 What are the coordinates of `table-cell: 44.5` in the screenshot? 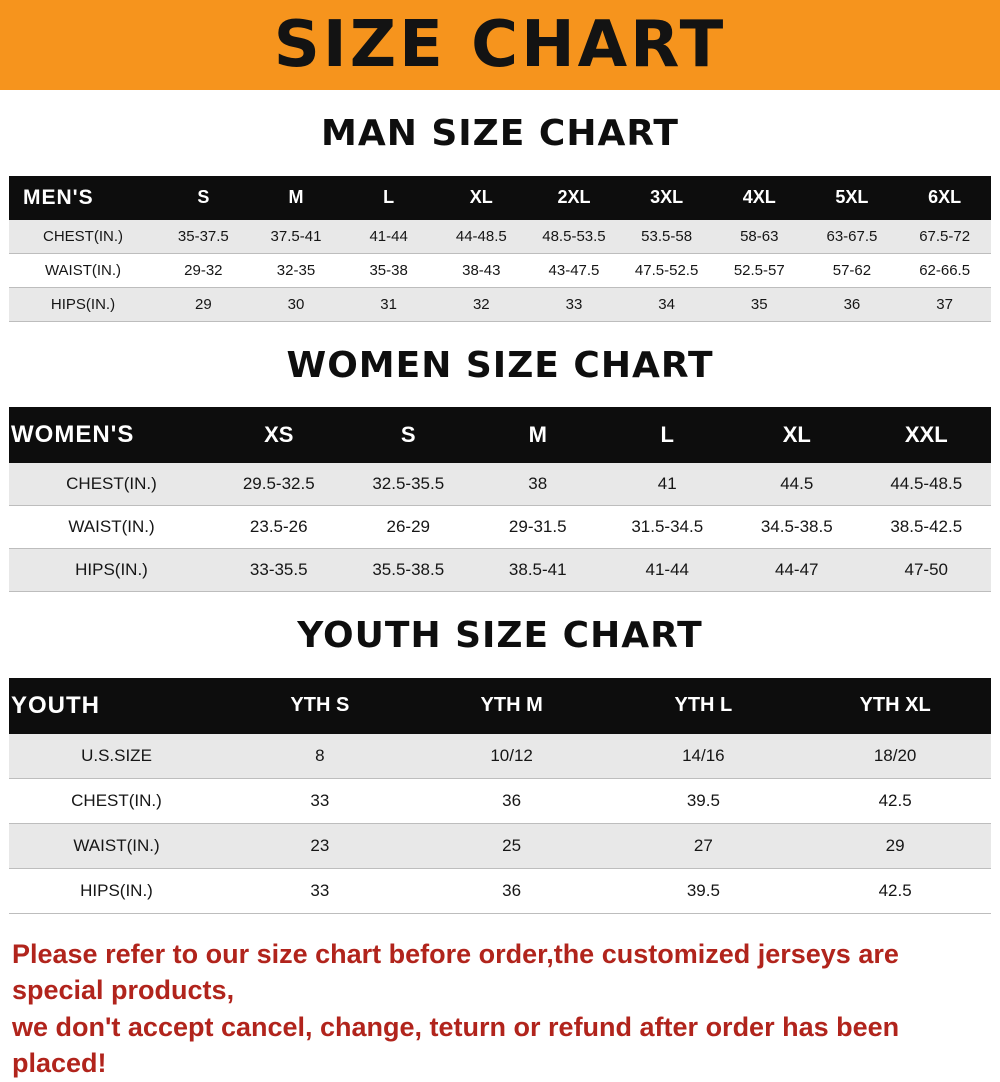 It's located at (797, 485).